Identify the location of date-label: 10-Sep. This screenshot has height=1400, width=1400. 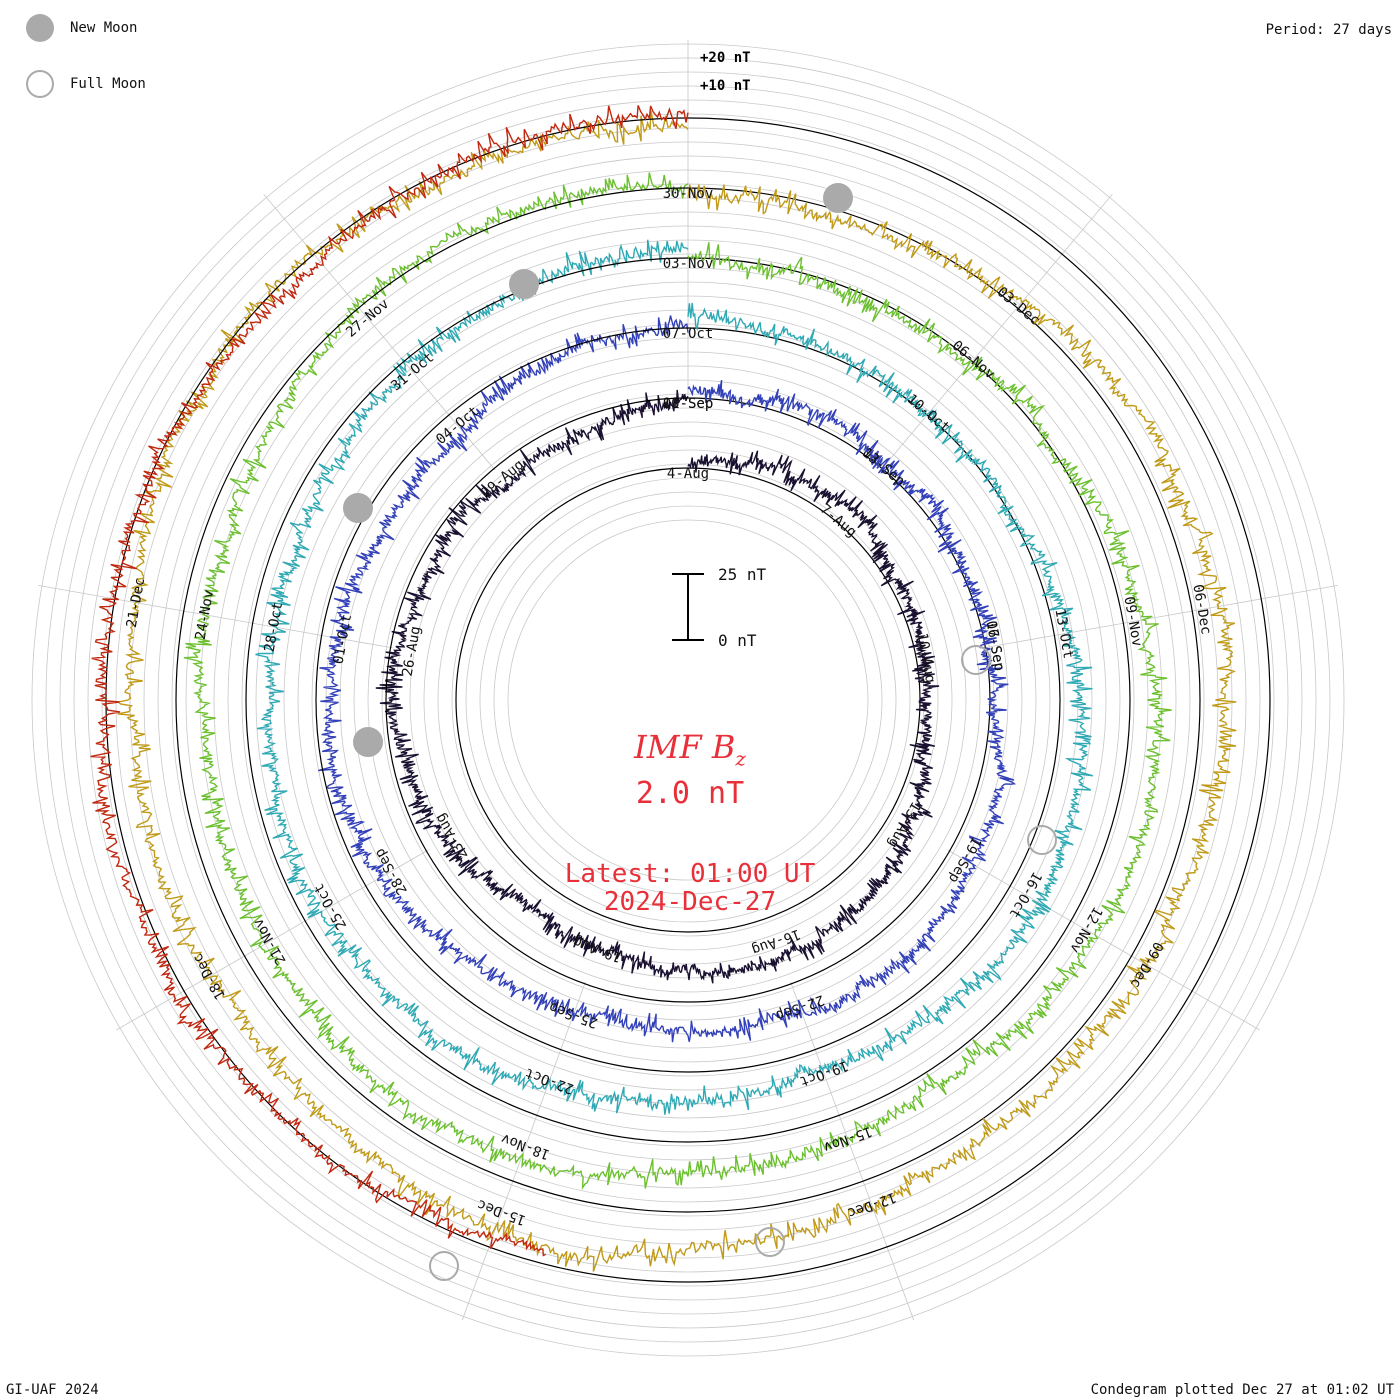
(688, 404).